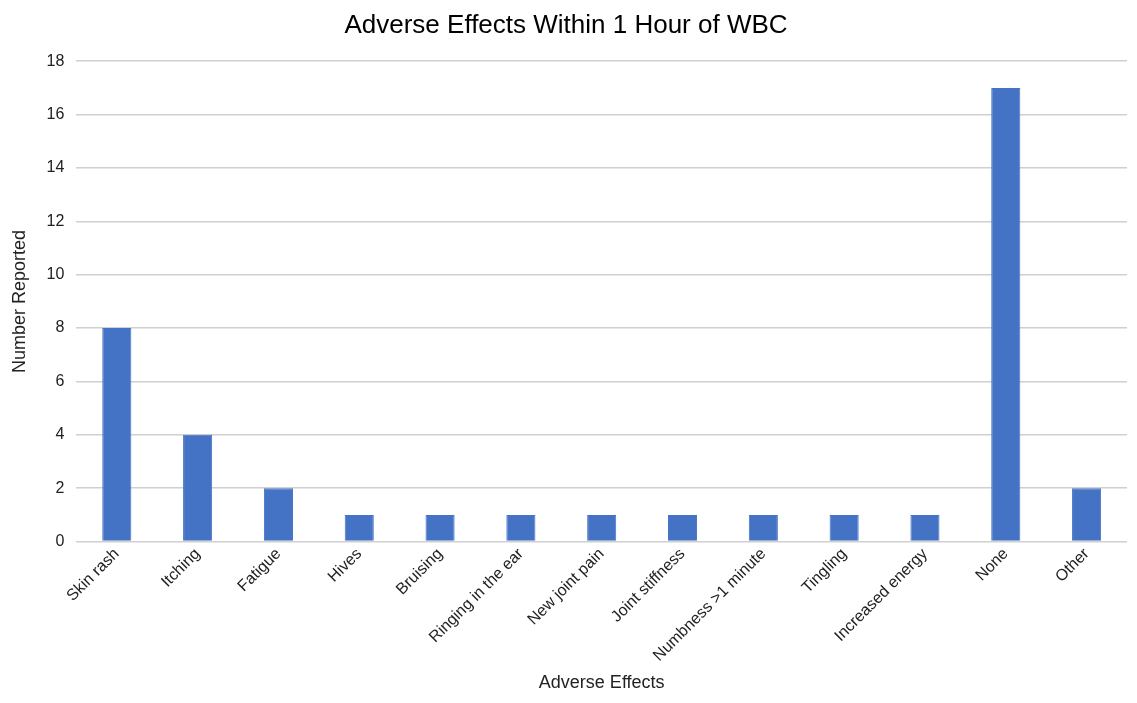 The image size is (1137, 703). Describe the element at coordinates (60, 541) in the screenshot. I see `y-tick-label: 0` at that location.